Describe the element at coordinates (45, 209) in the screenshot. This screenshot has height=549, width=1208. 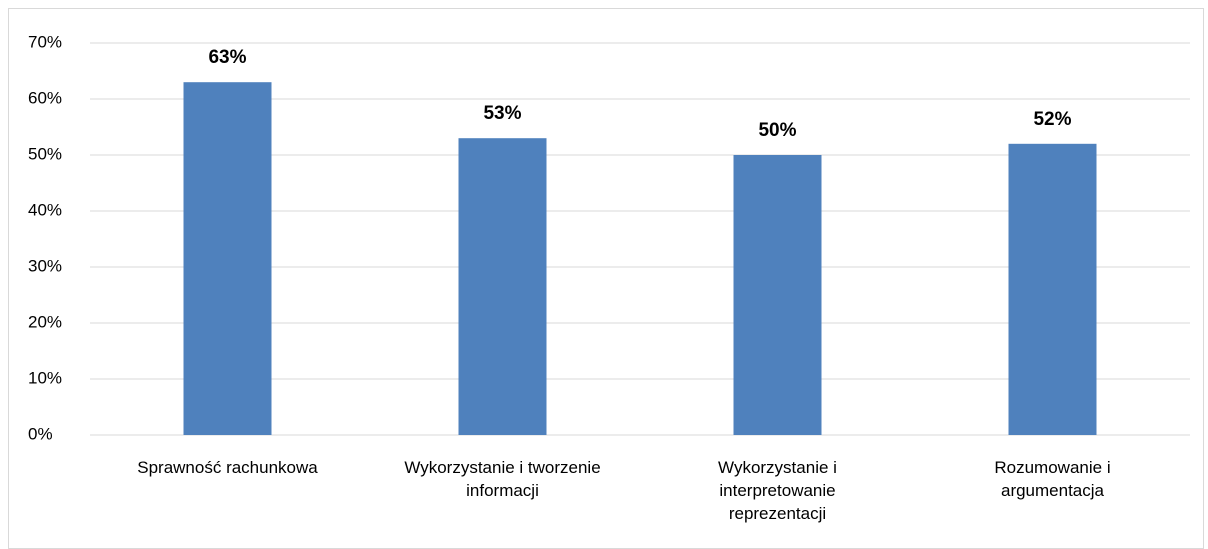
I see `y-tick-label: 40%` at that location.